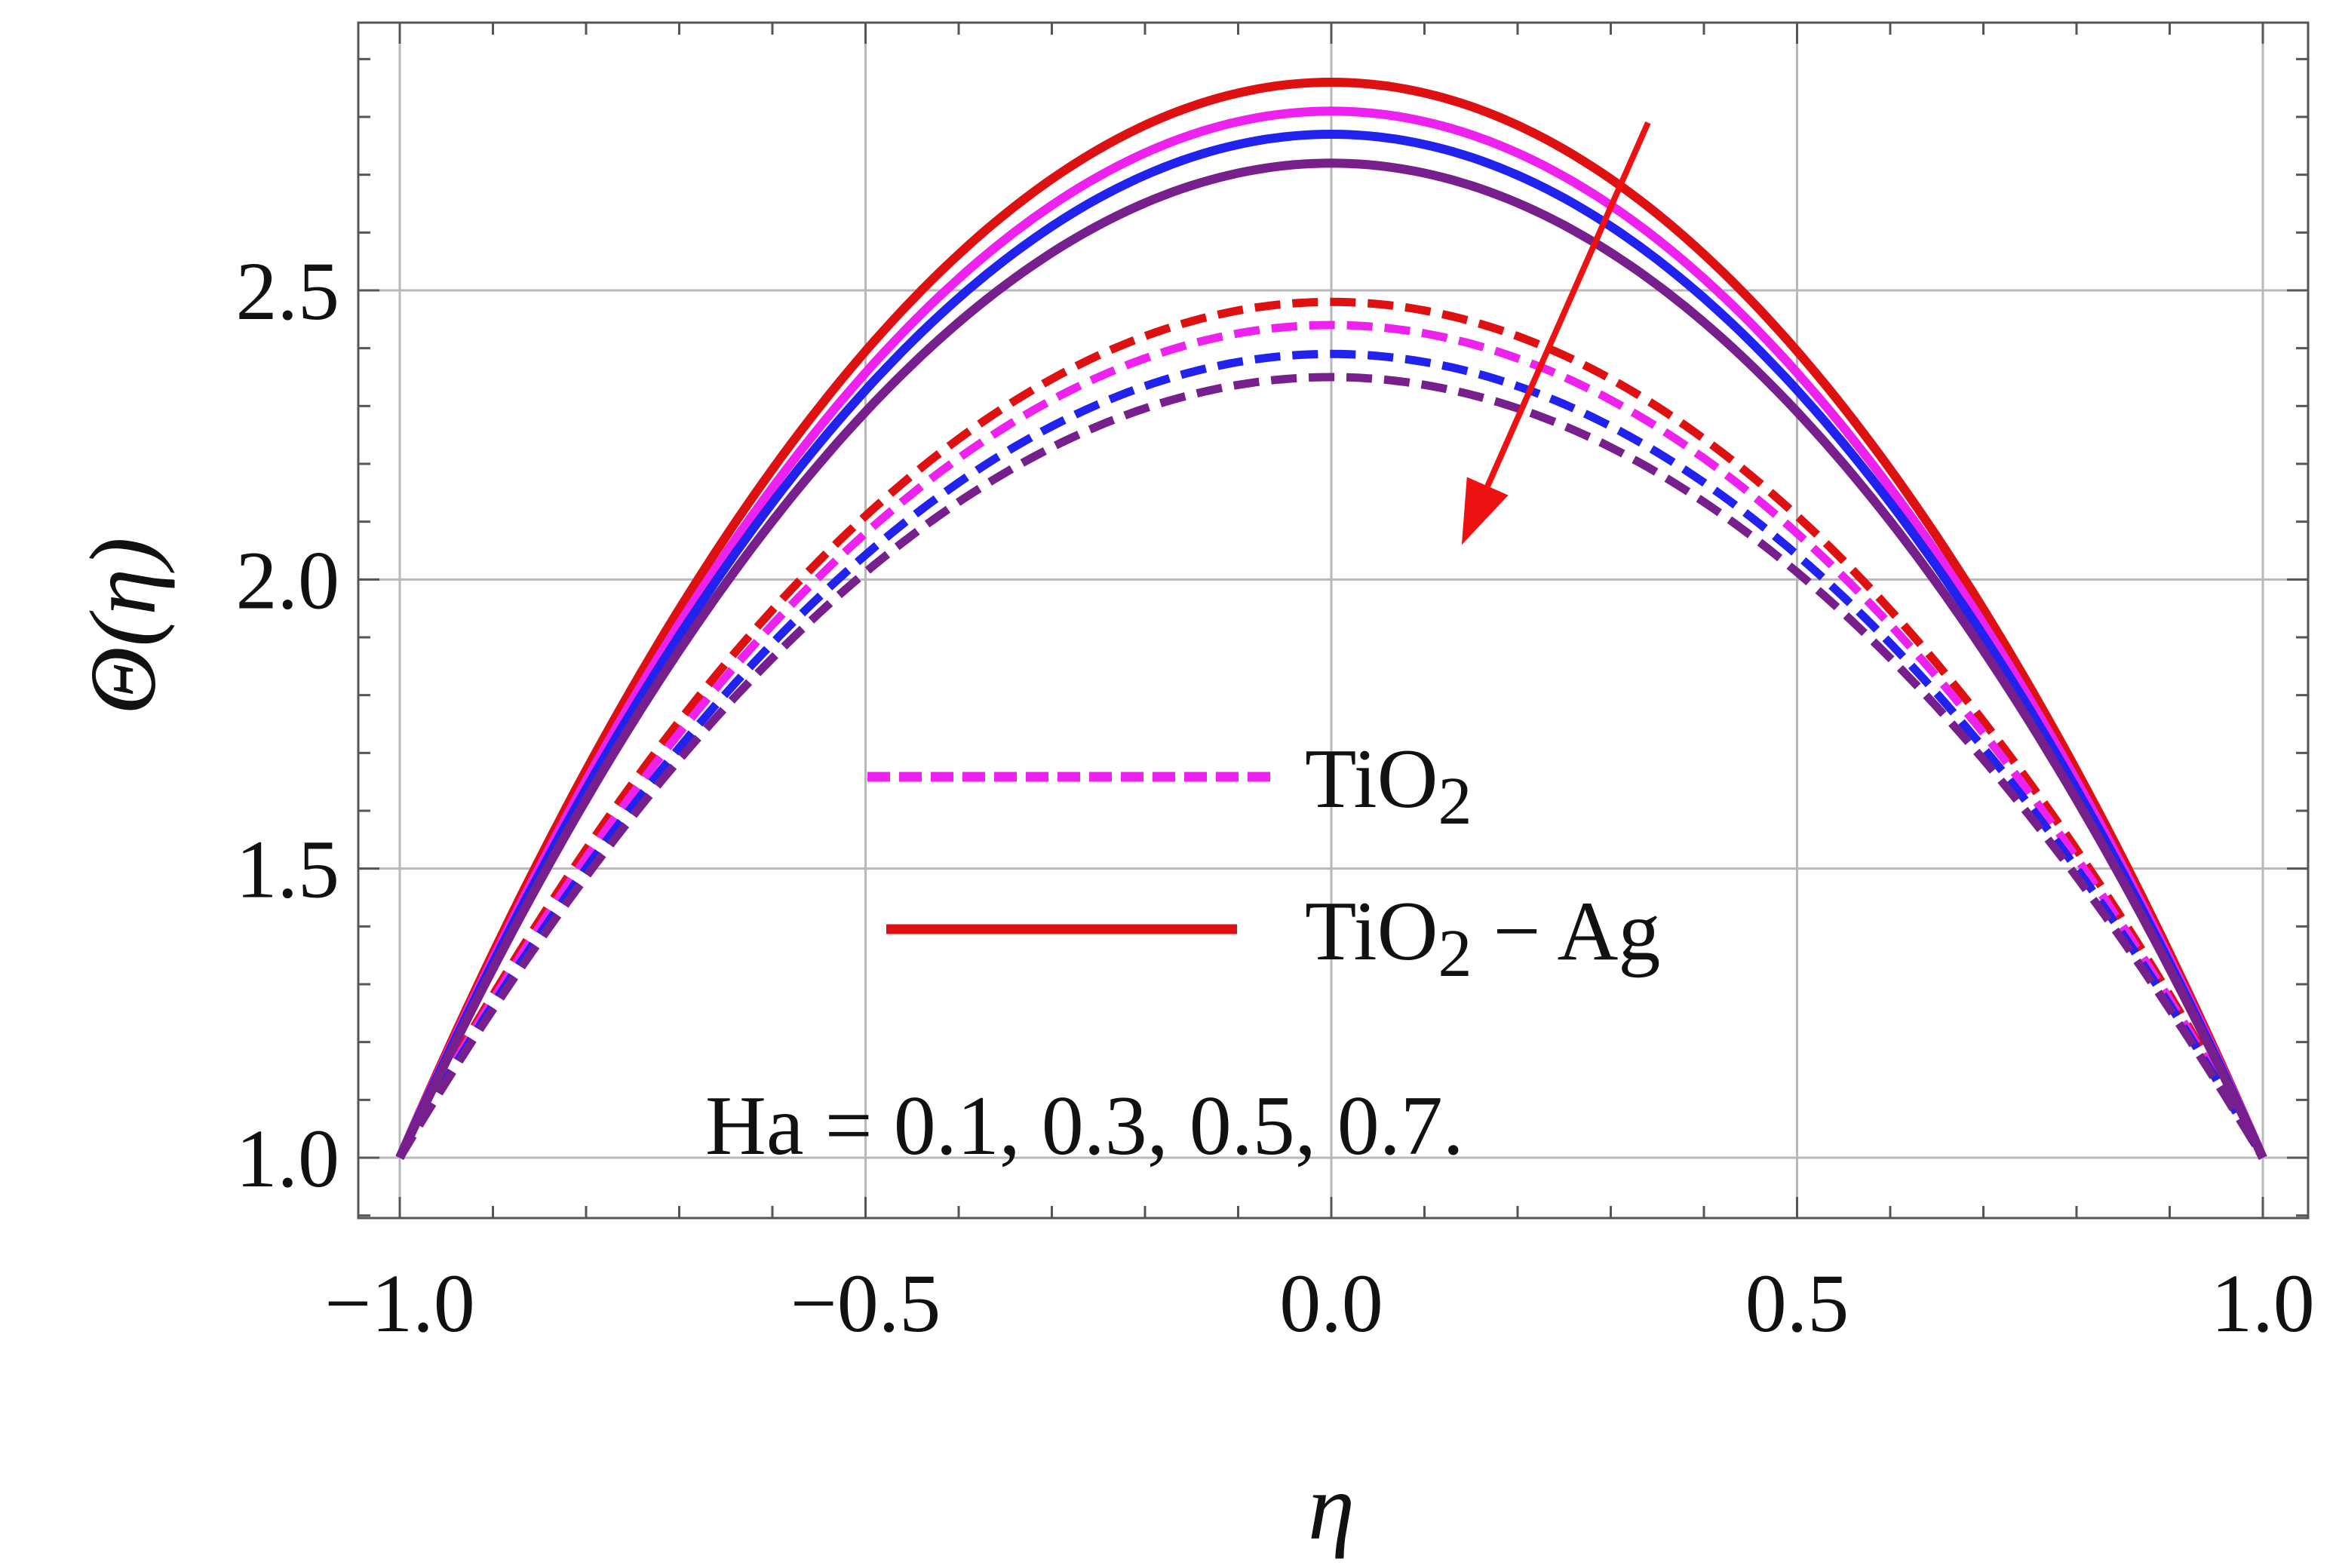  Describe the element at coordinates (1263, 862) in the screenshot. I see `legend: TiO2 TiO2 − Ag` at that location.